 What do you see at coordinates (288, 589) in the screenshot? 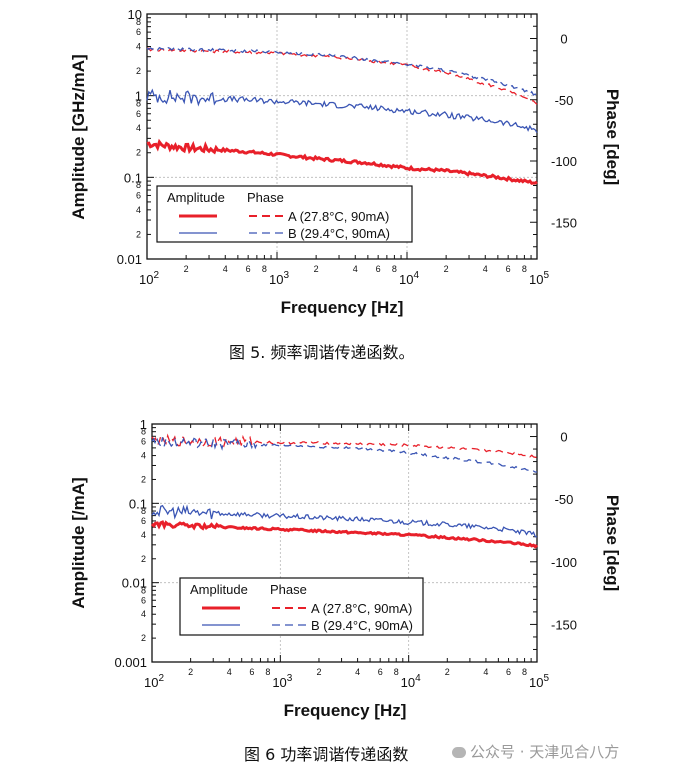
I see `legend-title-phase: Phase` at bounding box center [288, 589].